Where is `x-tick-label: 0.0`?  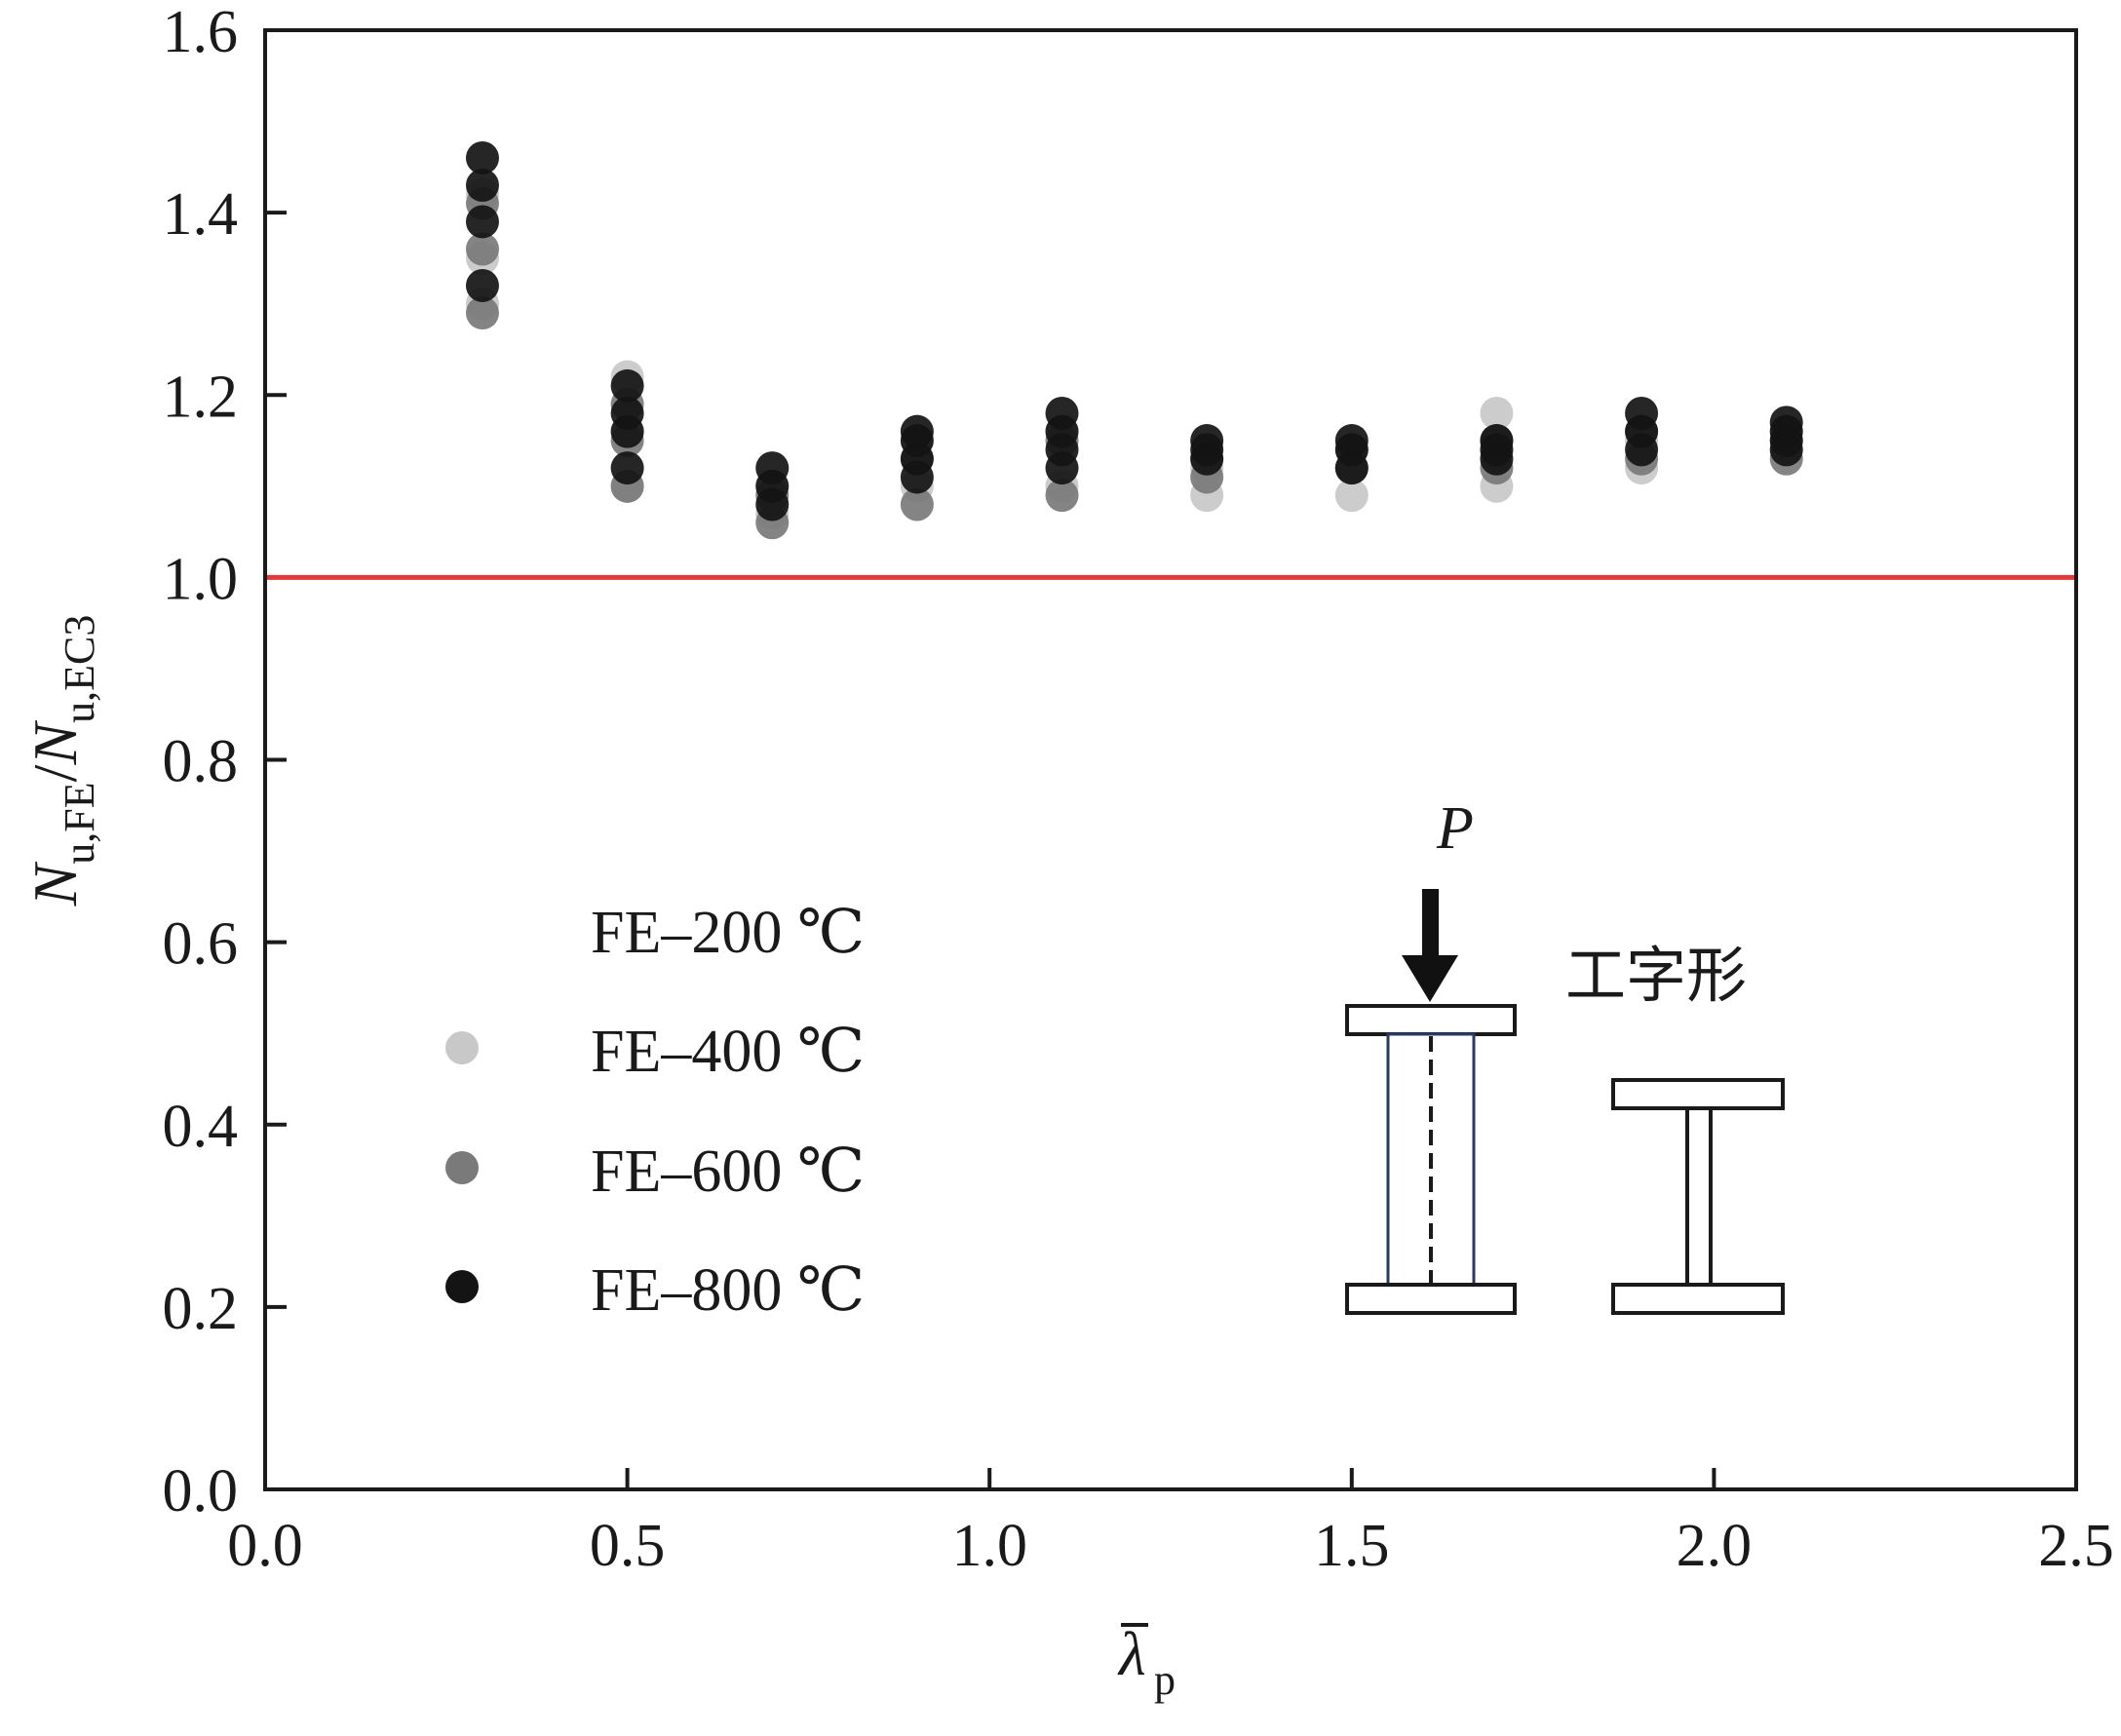 x-tick-label: 0.0 is located at coordinates (265, 1546).